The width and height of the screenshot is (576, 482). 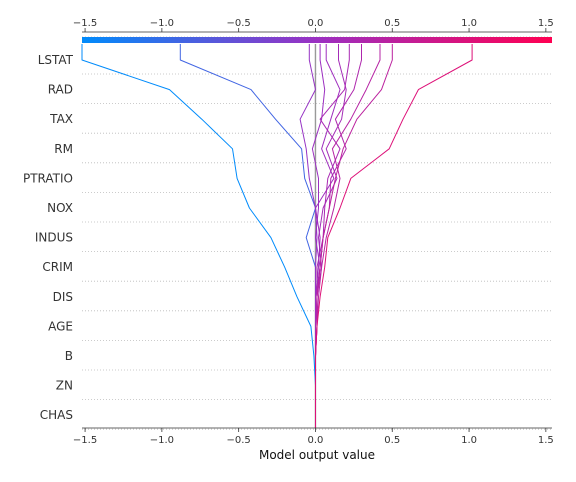 I want to click on feature-label: TAX, so click(x=61, y=119).